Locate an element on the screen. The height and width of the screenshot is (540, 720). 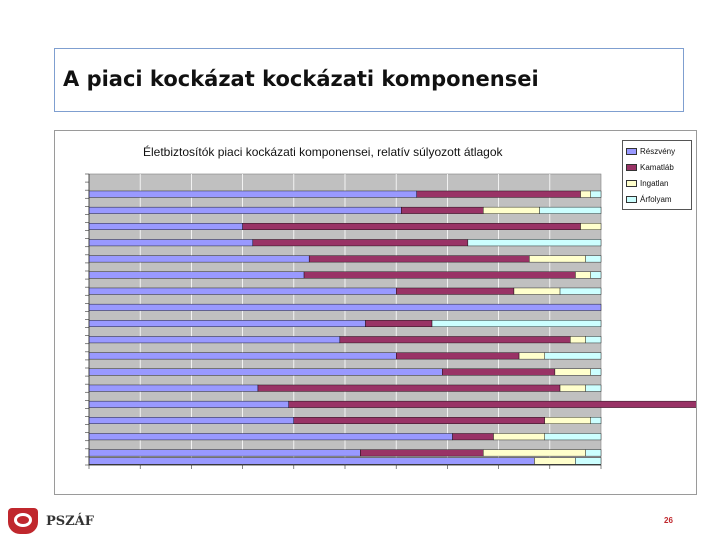
legend: Részvény Kamatláb Ingatlan Árfolyam is located at coordinates (657, 175).